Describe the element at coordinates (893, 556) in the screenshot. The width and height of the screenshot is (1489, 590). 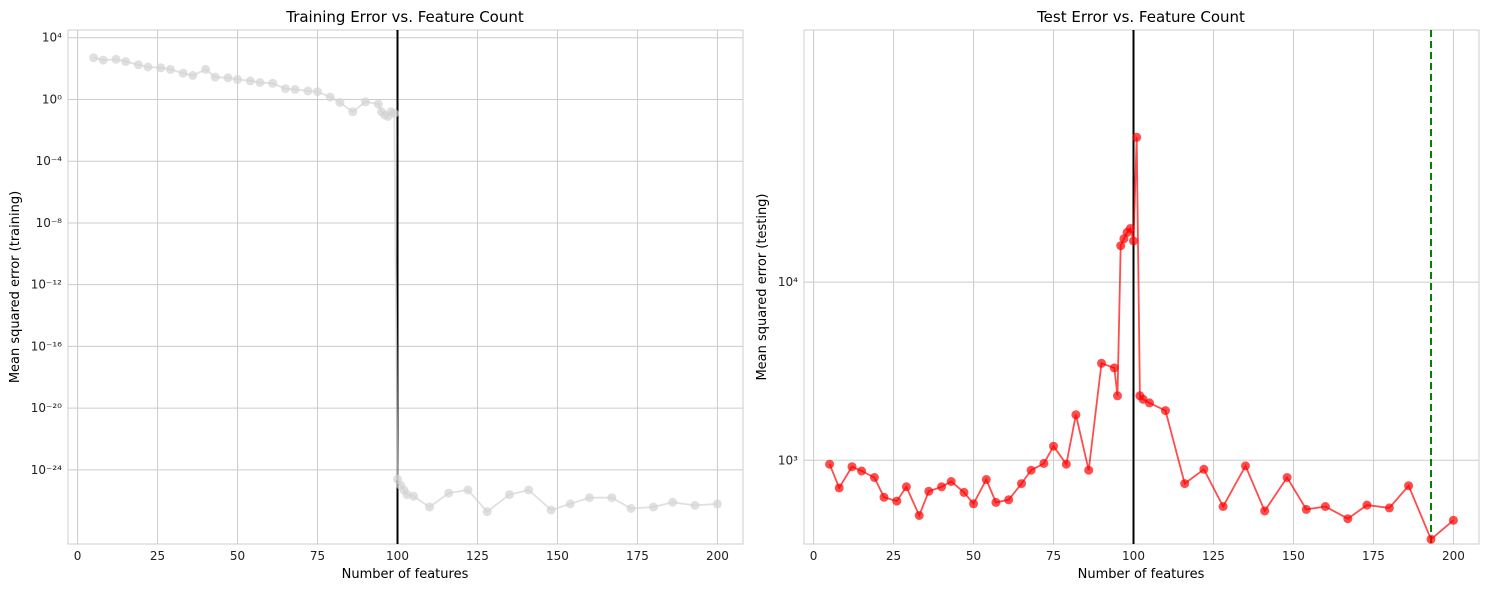
I see `test-x-tick-label: 25` at that location.